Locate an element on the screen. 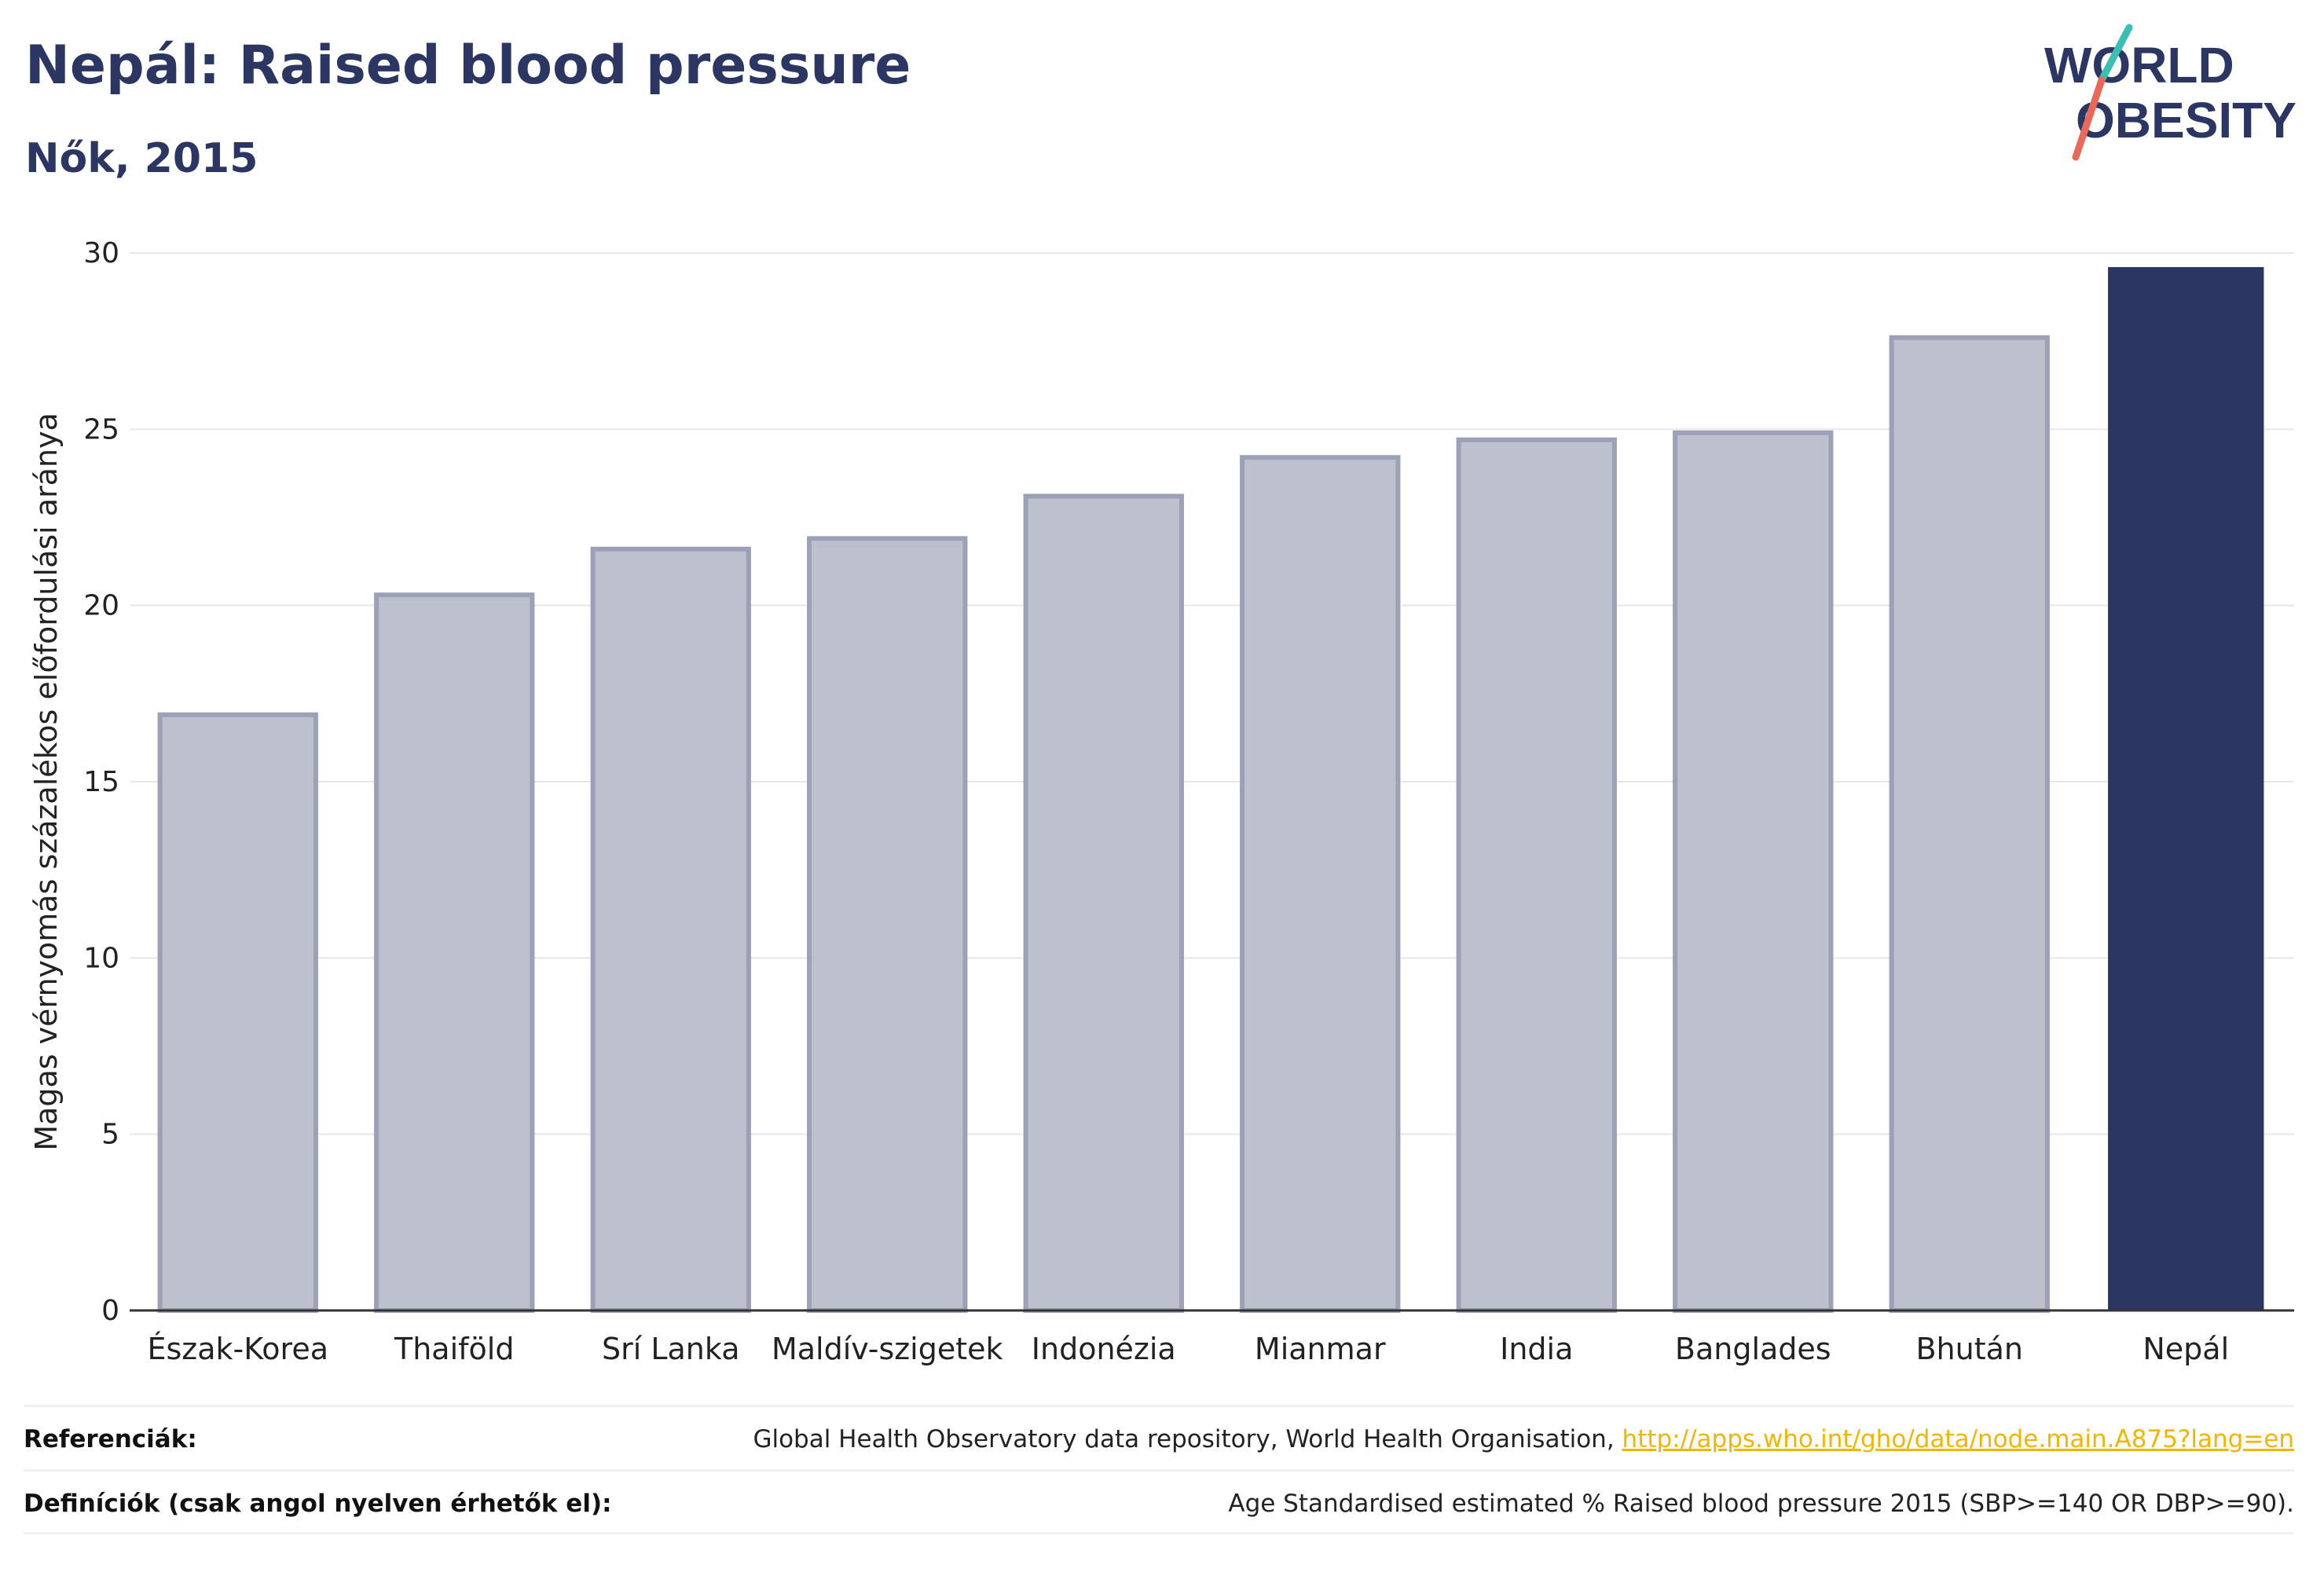 The height and width of the screenshot is (1576, 2324). y-tick-label: 30 is located at coordinates (101, 253).